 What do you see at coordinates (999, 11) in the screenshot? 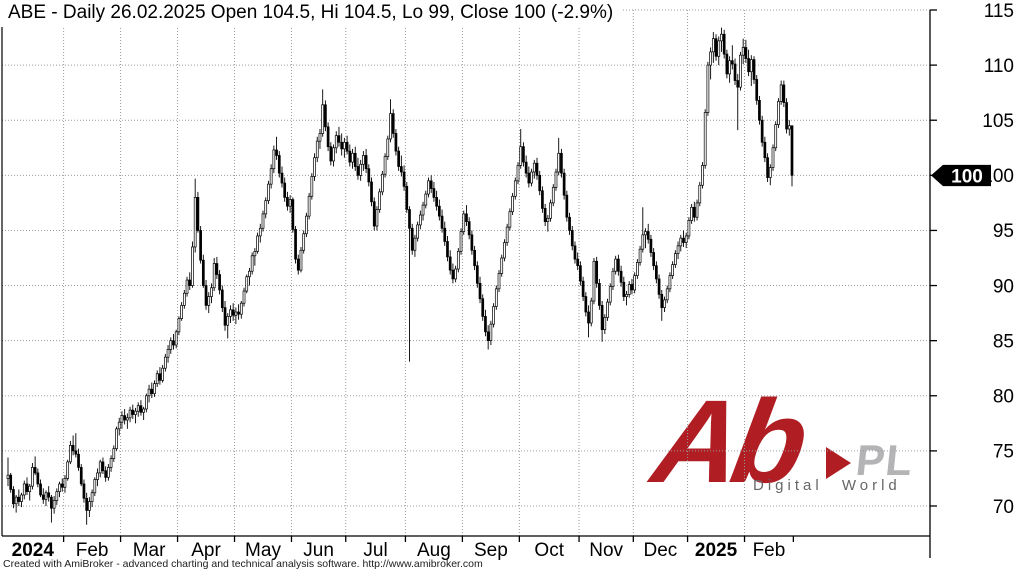
I see `svg-text: 115` at bounding box center [999, 11].